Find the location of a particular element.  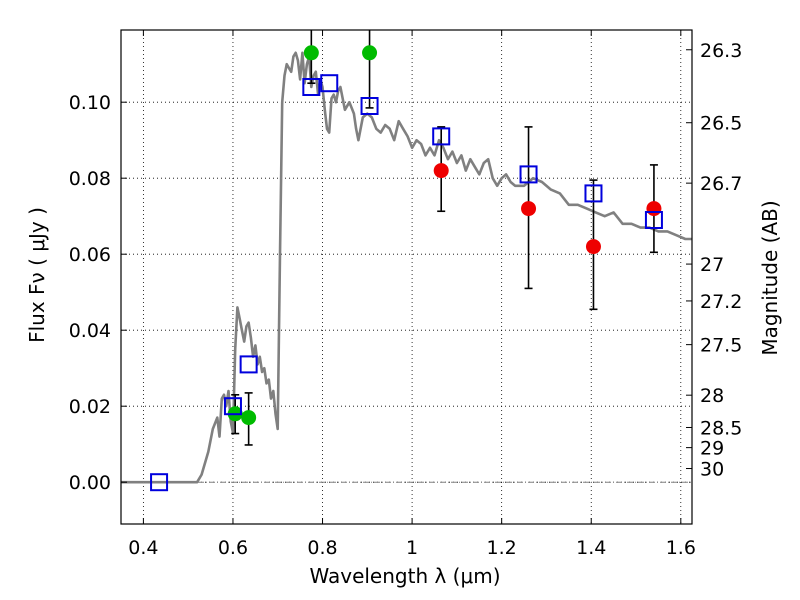

right-tick-label: 26.3 is located at coordinates (721, 51).